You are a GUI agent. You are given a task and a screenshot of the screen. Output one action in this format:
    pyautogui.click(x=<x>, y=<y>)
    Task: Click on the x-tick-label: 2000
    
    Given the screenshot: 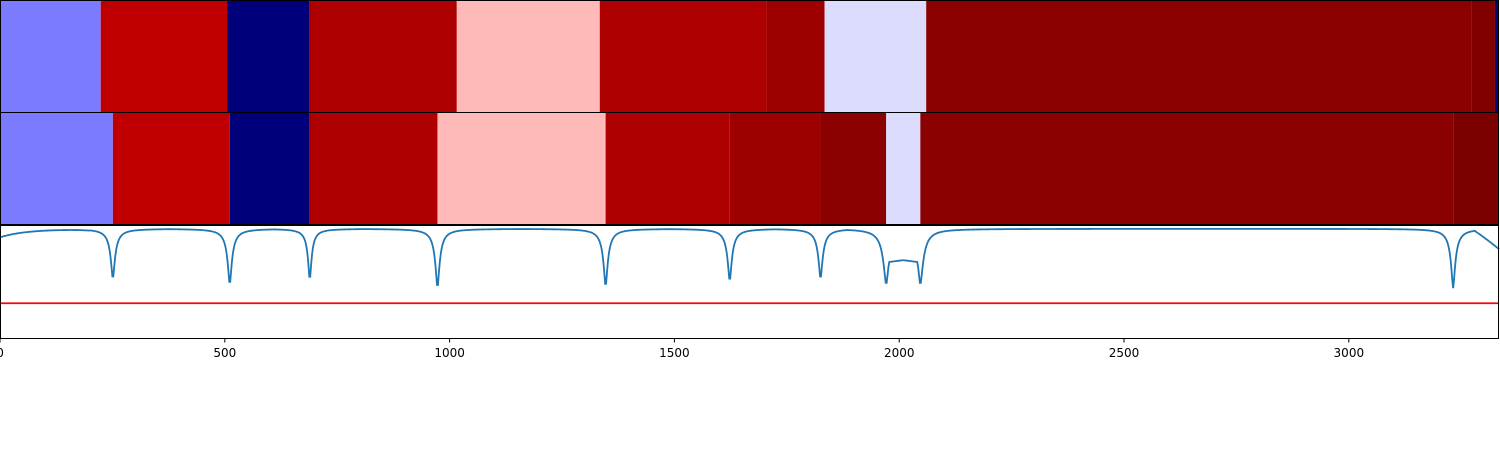 What is the action you would take?
    pyautogui.click(x=899, y=353)
    